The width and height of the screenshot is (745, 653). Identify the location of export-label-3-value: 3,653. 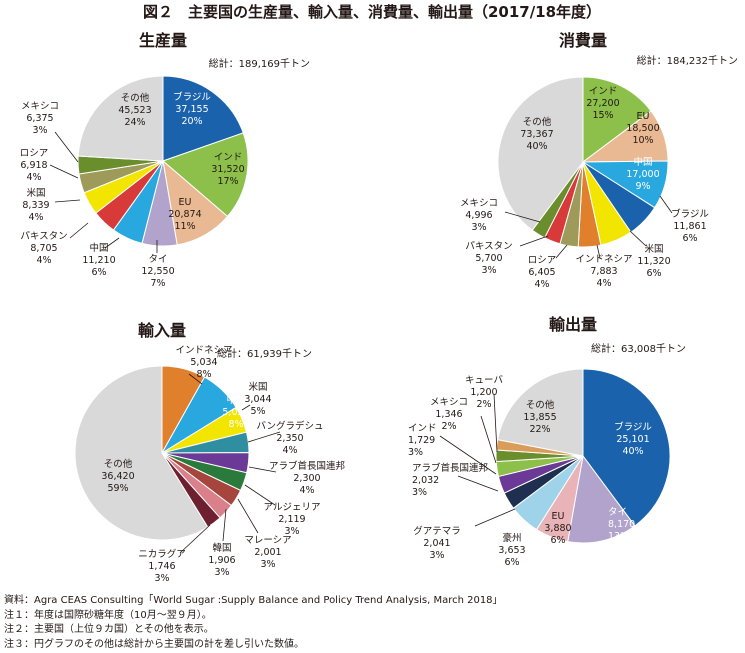
(511, 550).